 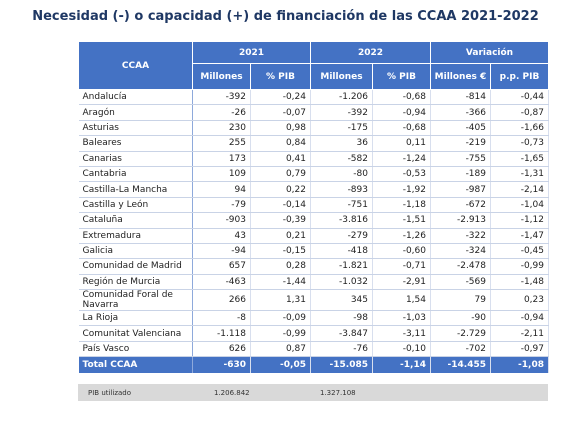 I want to click on table-row: La Rioja -8 -0,09 -98 -1,03 -90 -0,94, so click(x=313, y=318).